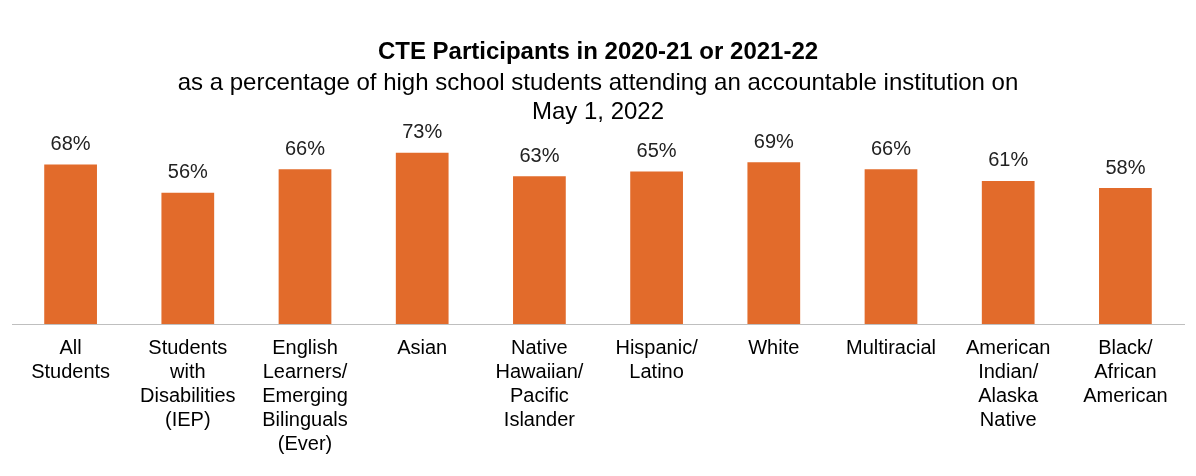 The height and width of the screenshot is (476, 1196). What do you see at coordinates (1125, 166) in the screenshot?
I see `data-label: 58%` at bounding box center [1125, 166].